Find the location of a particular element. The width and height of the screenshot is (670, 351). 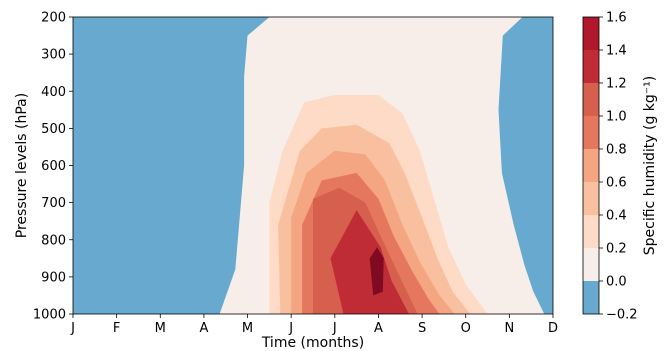

x-tick-label: S is located at coordinates (422, 328).